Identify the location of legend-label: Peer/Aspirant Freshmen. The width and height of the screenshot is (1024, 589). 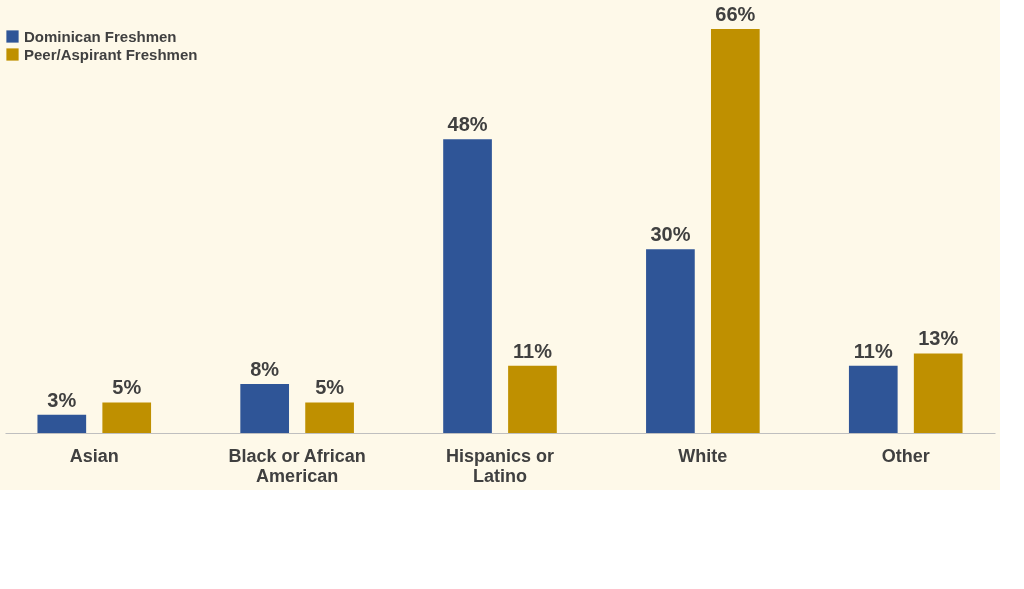
(111, 54).